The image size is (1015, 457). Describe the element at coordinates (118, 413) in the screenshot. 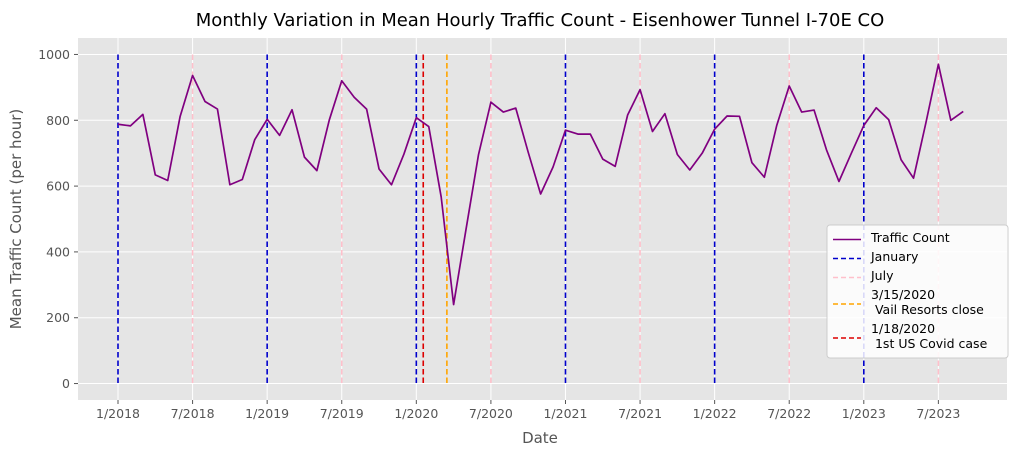

I see `x-tick-label: 1/2018` at that location.